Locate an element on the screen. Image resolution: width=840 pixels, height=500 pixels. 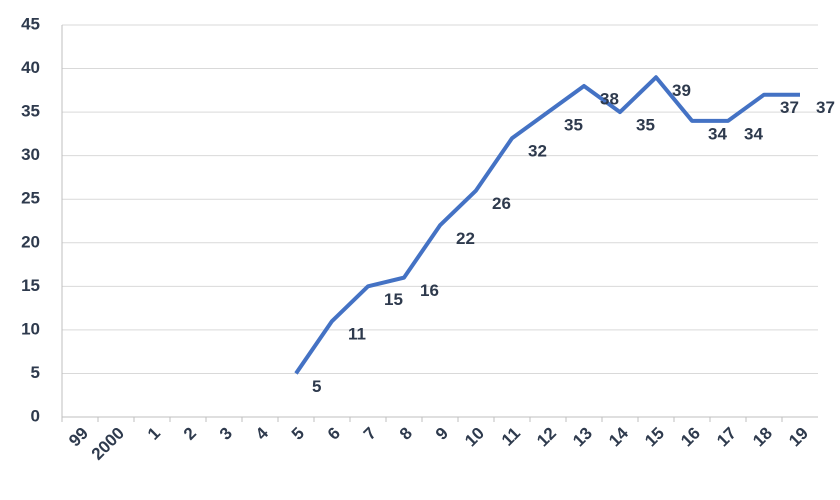
y-tick-label: 40 is located at coordinates (30, 67).